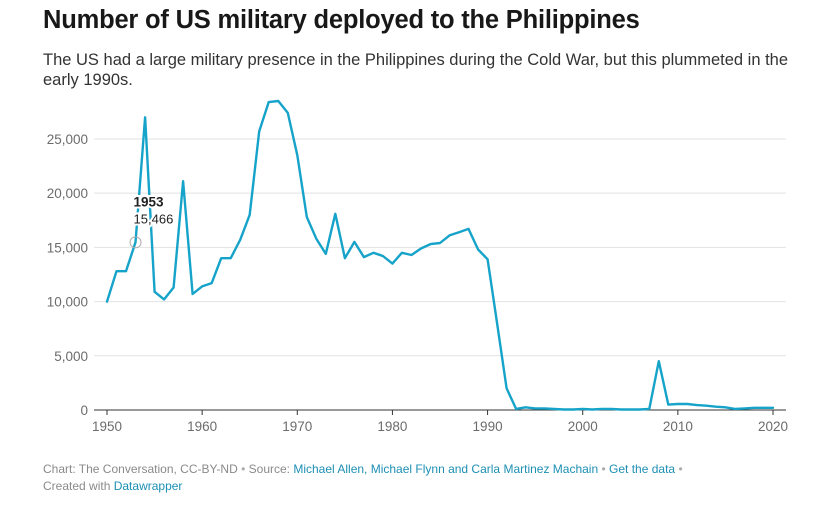  I want to click on y-tick-label: 25,000, so click(67, 139).